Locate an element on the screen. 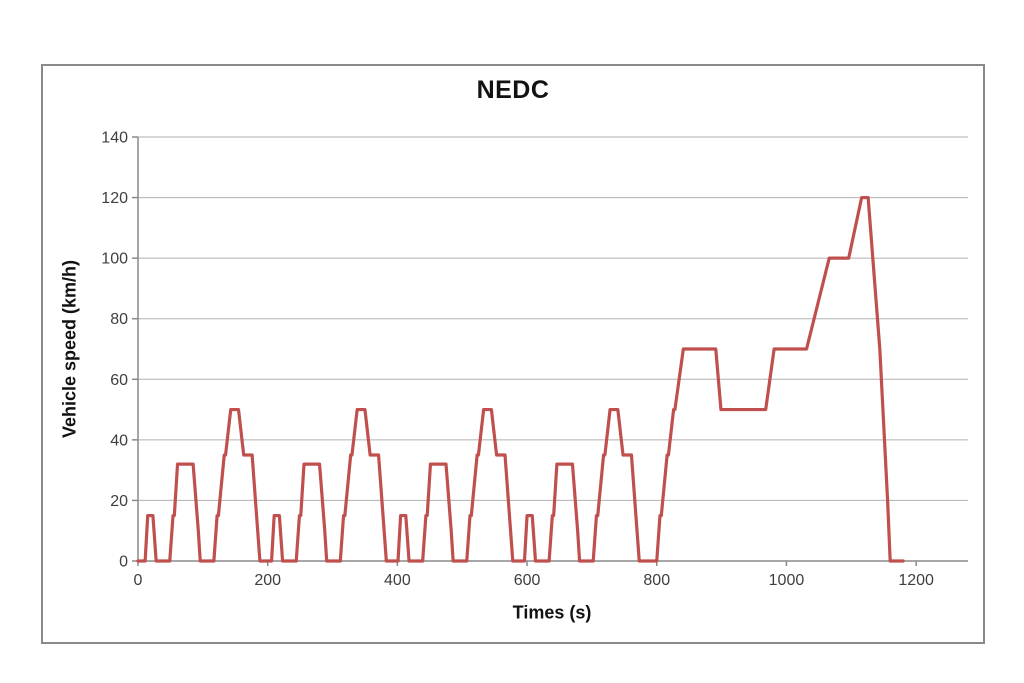 The image size is (1024, 683). y-tick-label: 120 is located at coordinates (114, 198).